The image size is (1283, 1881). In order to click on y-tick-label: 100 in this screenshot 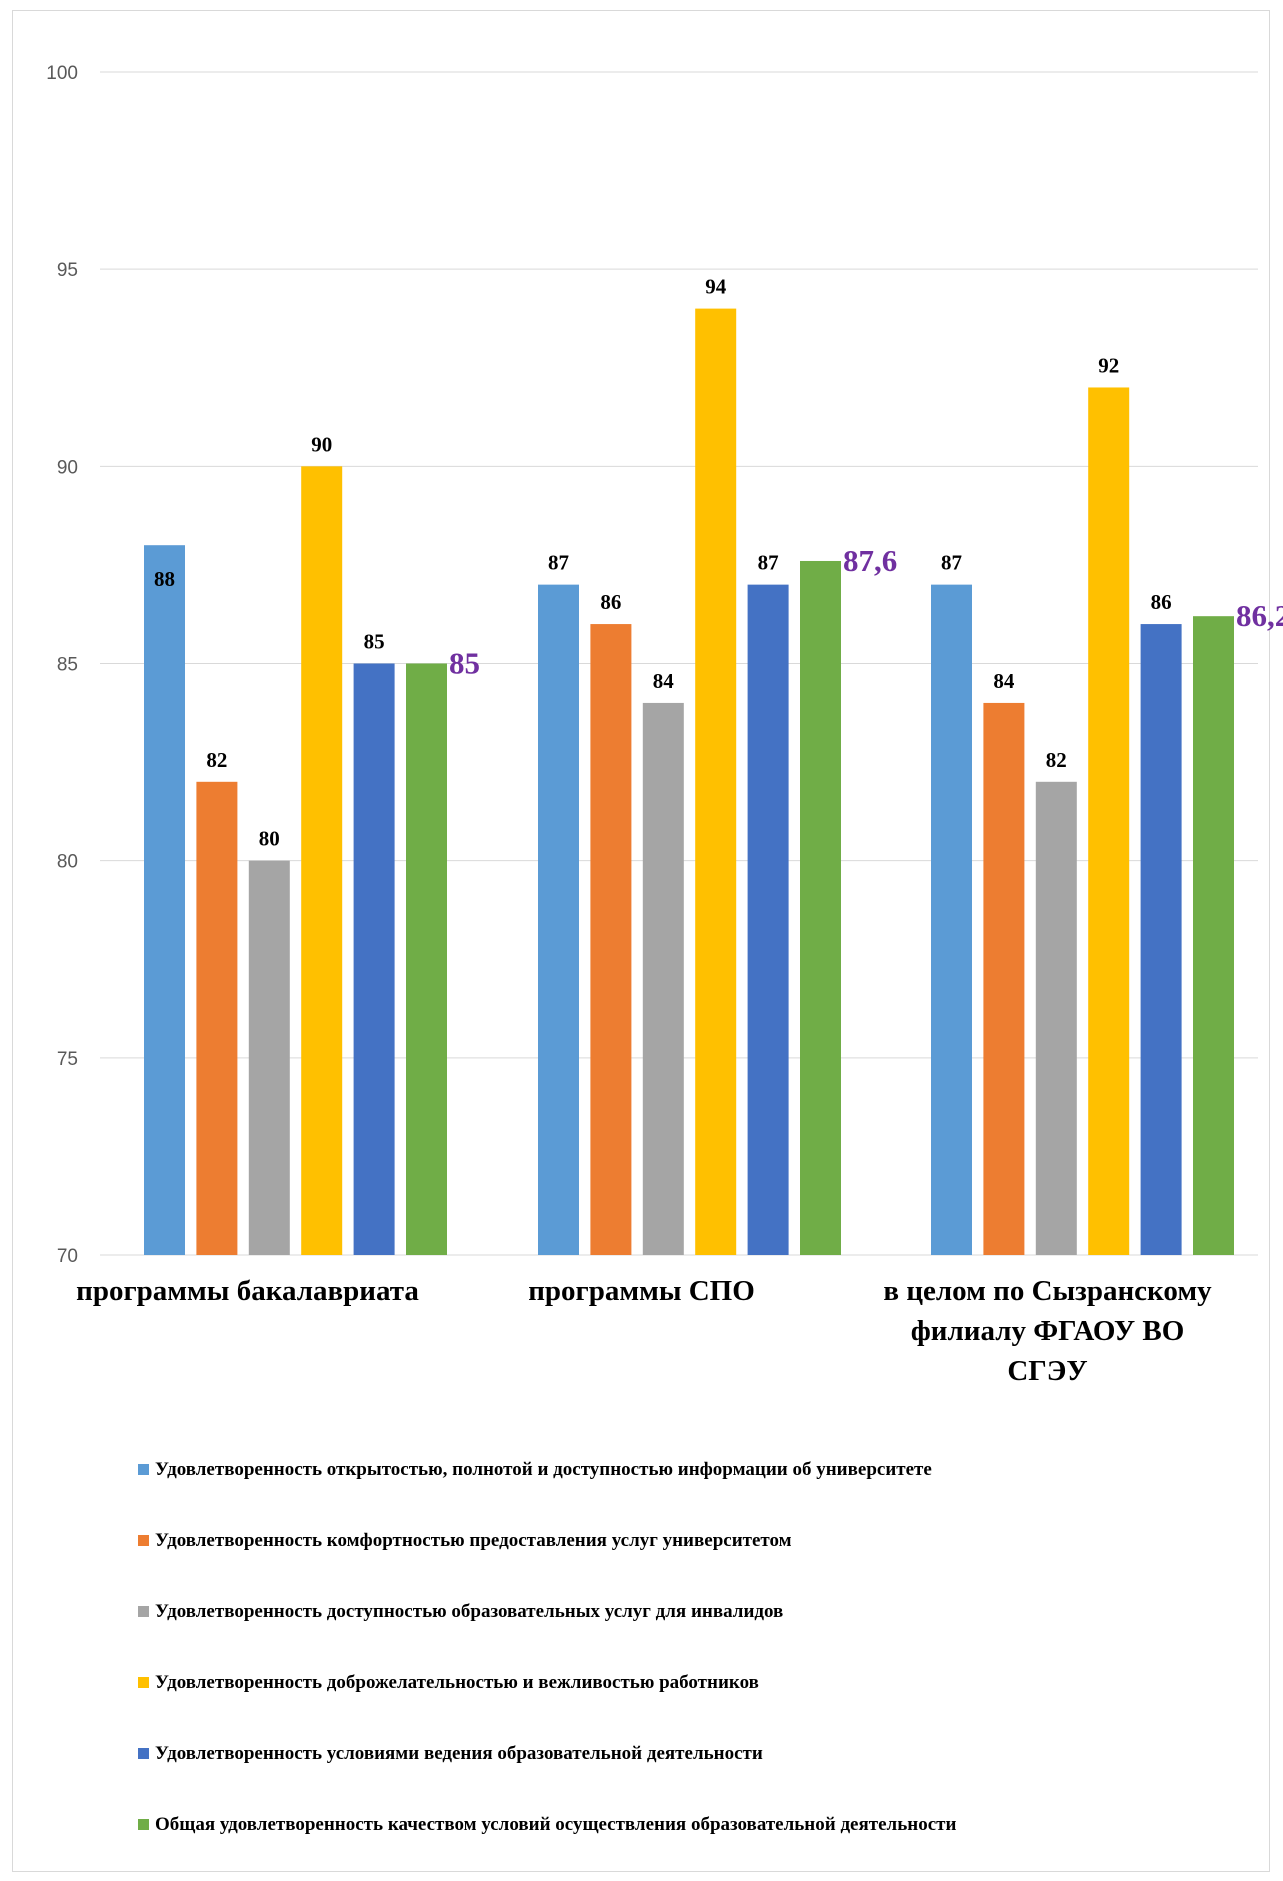, I will do `click(62, 73)`.